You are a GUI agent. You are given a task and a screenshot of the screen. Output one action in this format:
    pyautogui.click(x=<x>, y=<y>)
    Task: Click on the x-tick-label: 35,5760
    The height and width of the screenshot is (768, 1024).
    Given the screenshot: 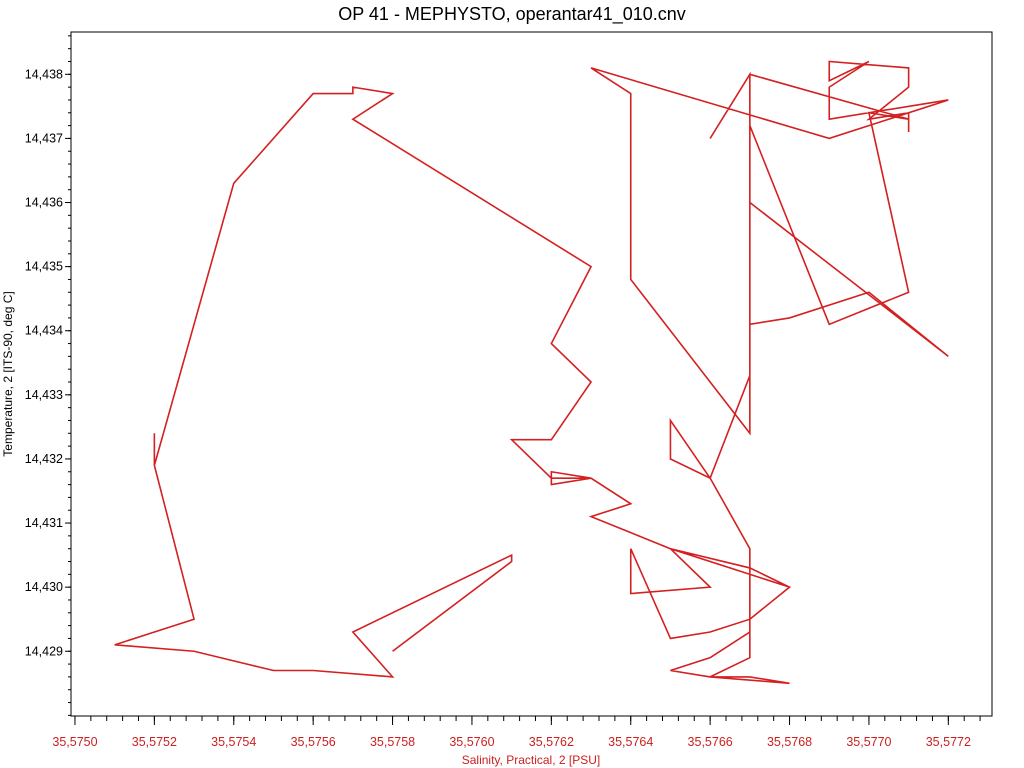 What is the action you would take?
    pyautogui.click(x=471, y=742)
    